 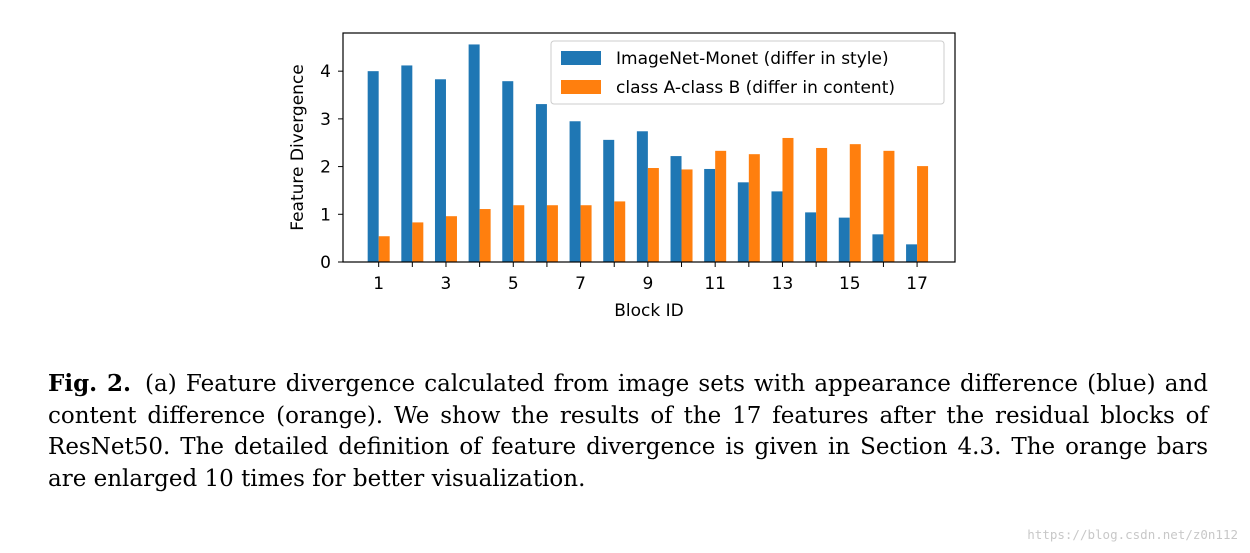 I want to click on legend-box, so click(x=747, y=72).